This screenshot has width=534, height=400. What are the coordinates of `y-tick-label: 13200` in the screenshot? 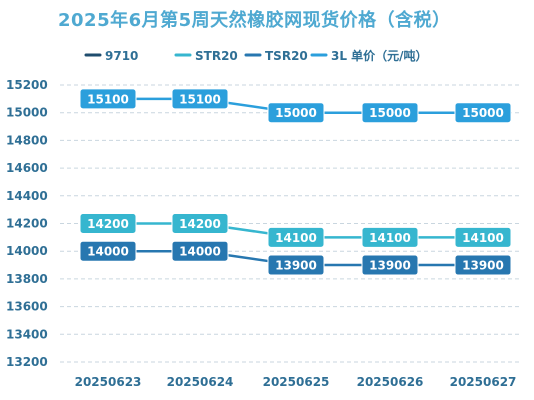 It's located at (27, 362).